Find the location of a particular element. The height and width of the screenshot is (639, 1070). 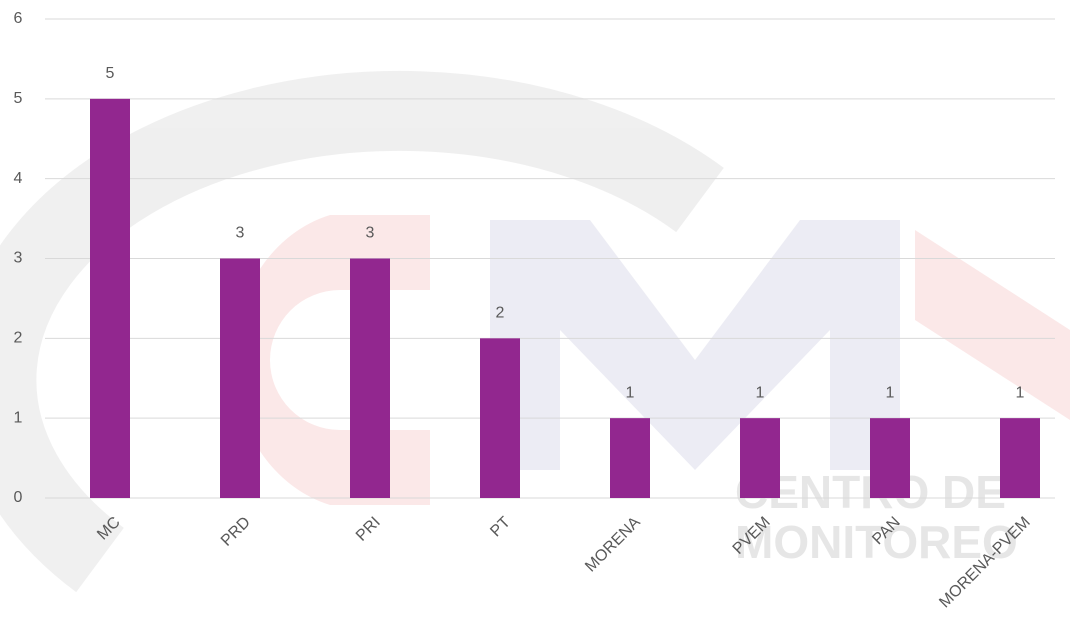

watermark-m is located at coordinates (695, 345).